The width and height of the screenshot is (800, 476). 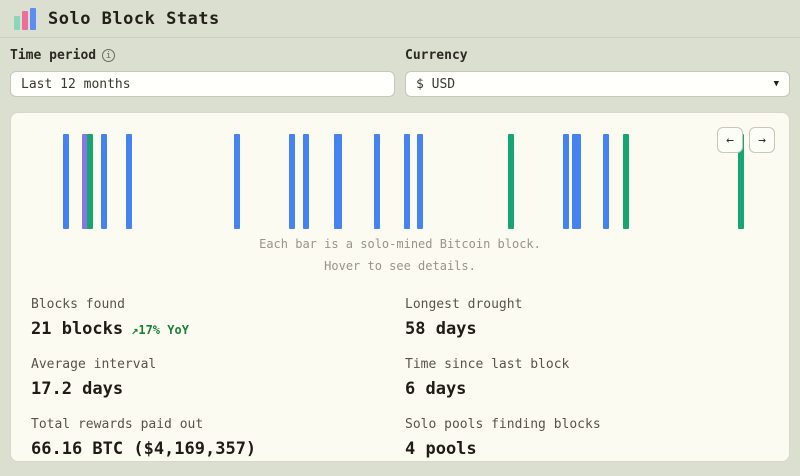 What do you see at coordinates (77, 389) in the screenshot?
I see `stat-value: 17.2 days` at bounding box center [77, 389].